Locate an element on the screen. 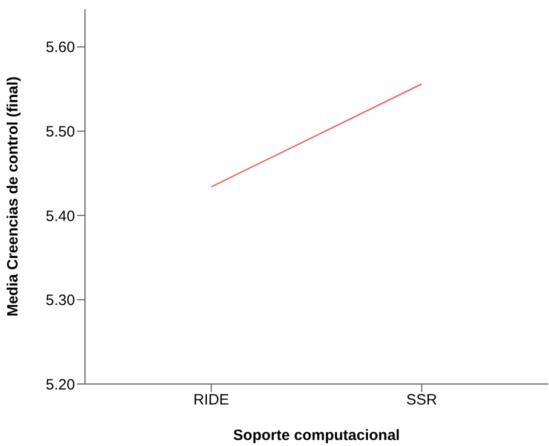  y-tick-label: 5.60 is located at coordinates (60, 47).